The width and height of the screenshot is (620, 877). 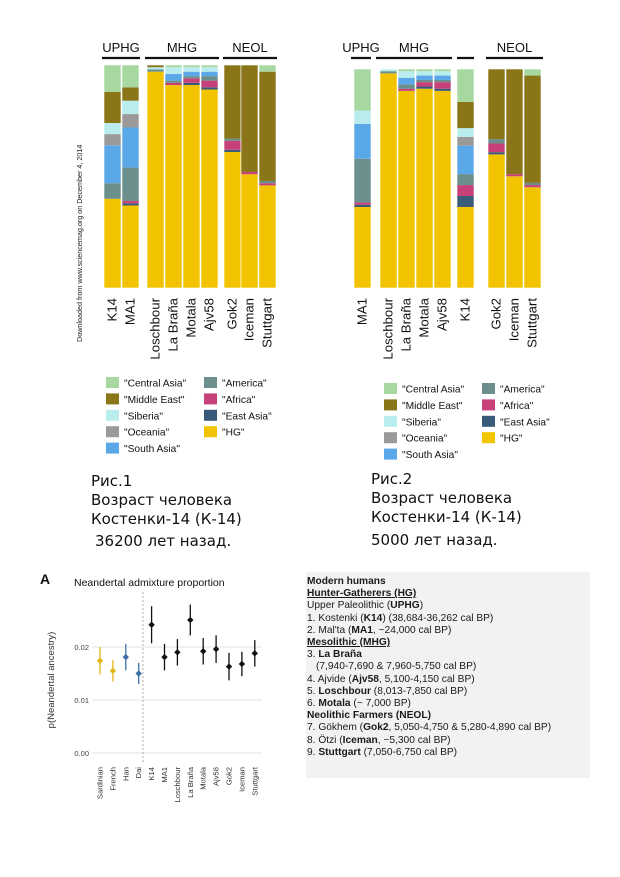 What do you see at coordinates (522, 390) in the screenshot?
I see `legend-label: "America"` at bounding box center [522, 390].